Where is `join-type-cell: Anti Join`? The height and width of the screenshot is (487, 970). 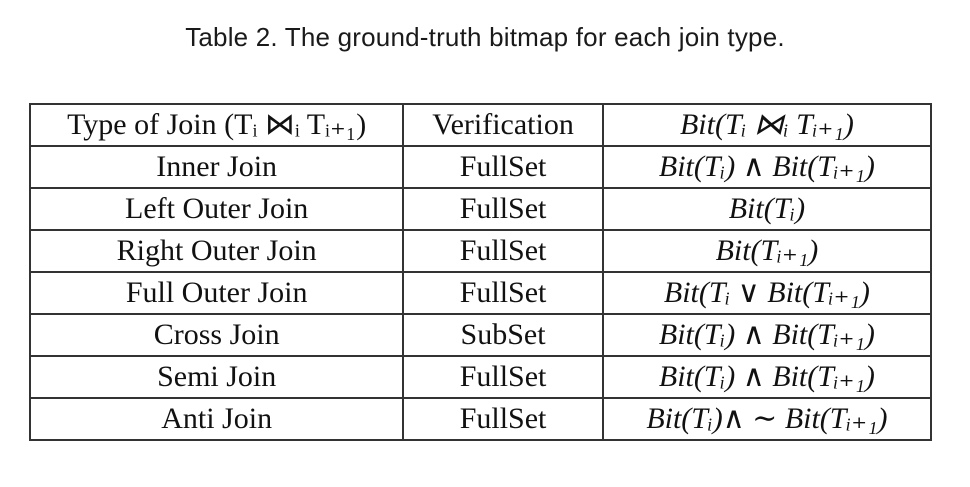
join-type-cell: Anti Join is located at coordinates (216, 419).